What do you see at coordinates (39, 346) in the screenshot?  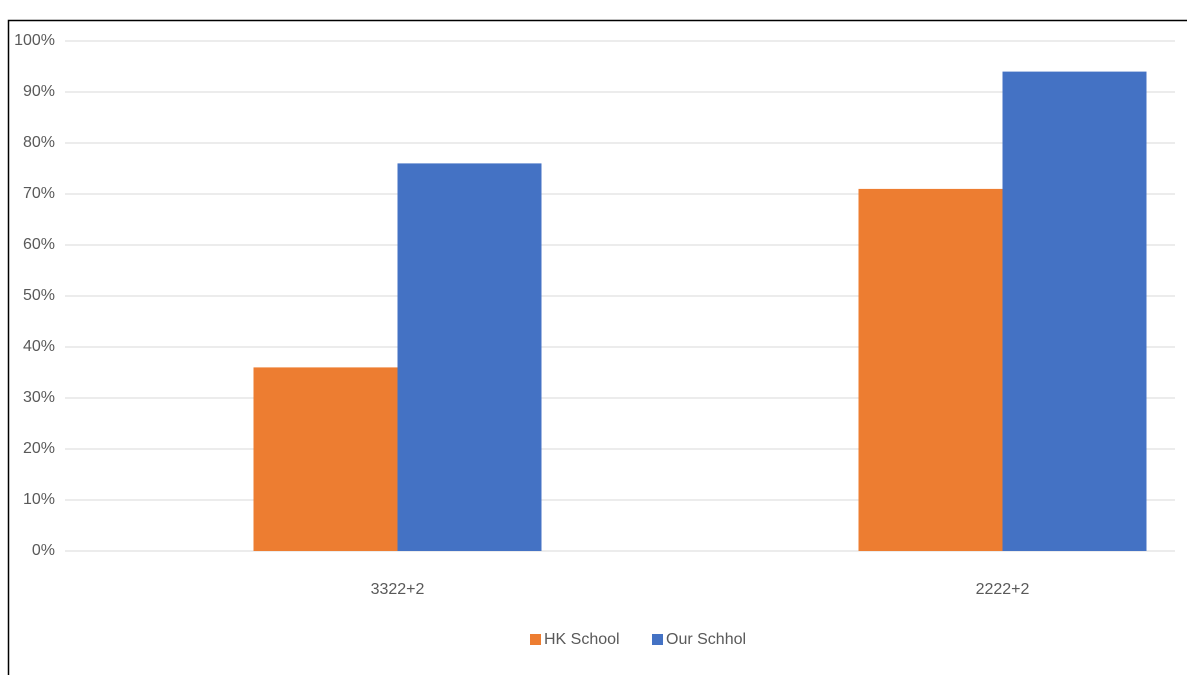 I see `y-tick-label: 40%` at bounding box center [39, 346].